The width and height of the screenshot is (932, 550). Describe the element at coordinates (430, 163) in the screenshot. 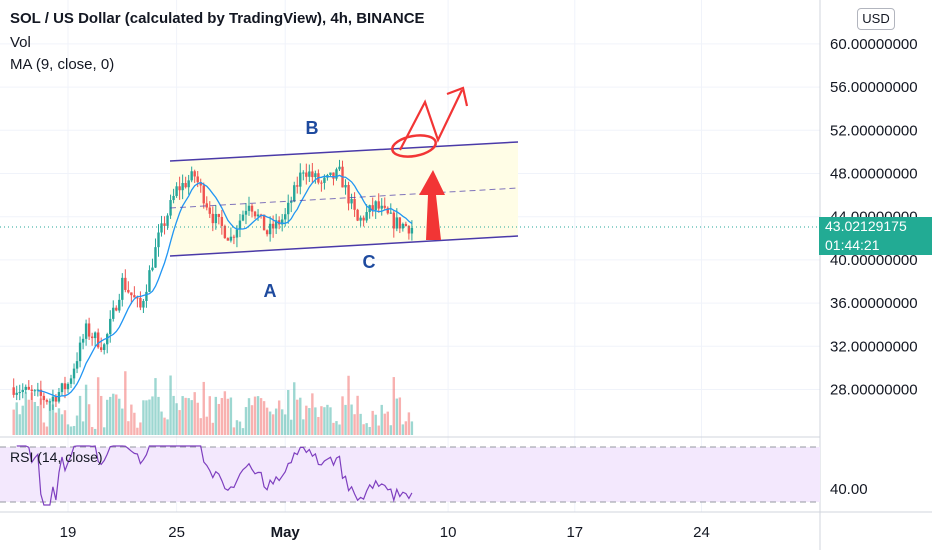

I see `hand-drawings` at that location.